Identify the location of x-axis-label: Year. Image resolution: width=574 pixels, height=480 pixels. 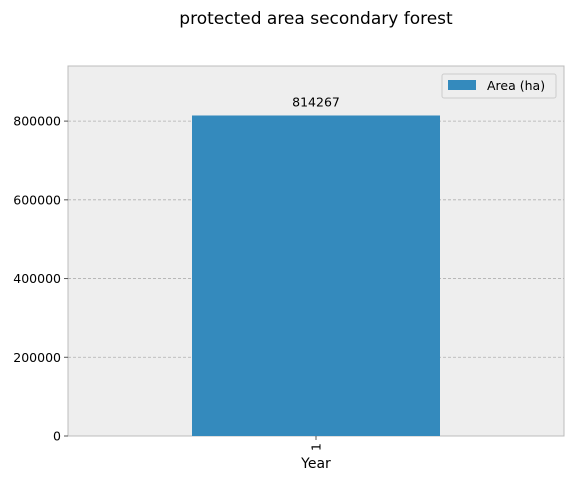
(315, 464).